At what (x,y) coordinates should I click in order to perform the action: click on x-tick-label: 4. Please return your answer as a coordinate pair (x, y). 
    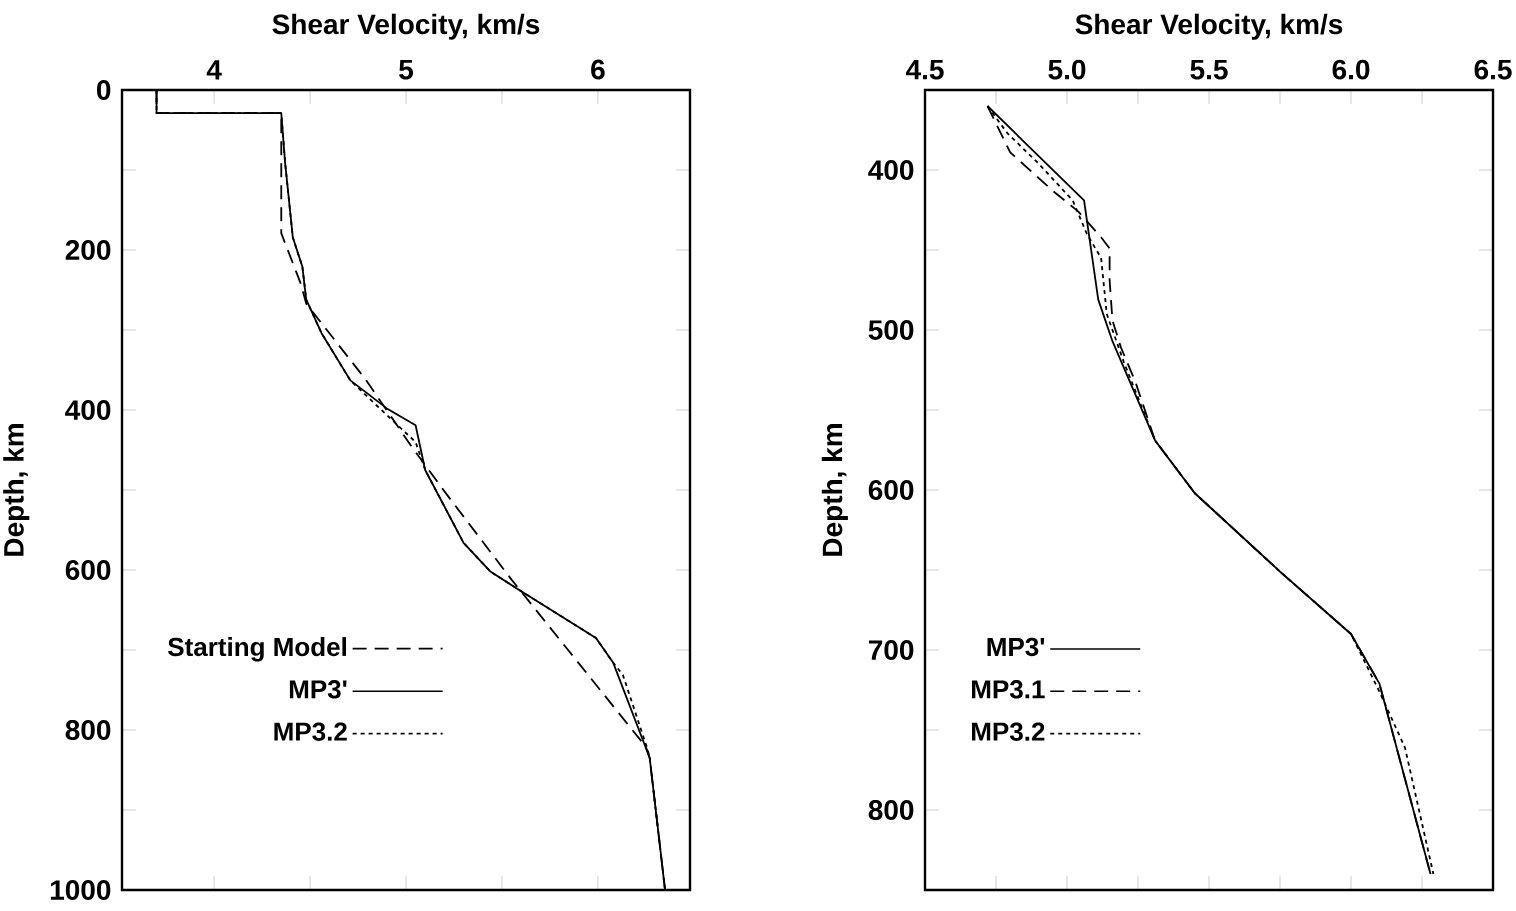
    Looking at the image, I should click on (214, 70).